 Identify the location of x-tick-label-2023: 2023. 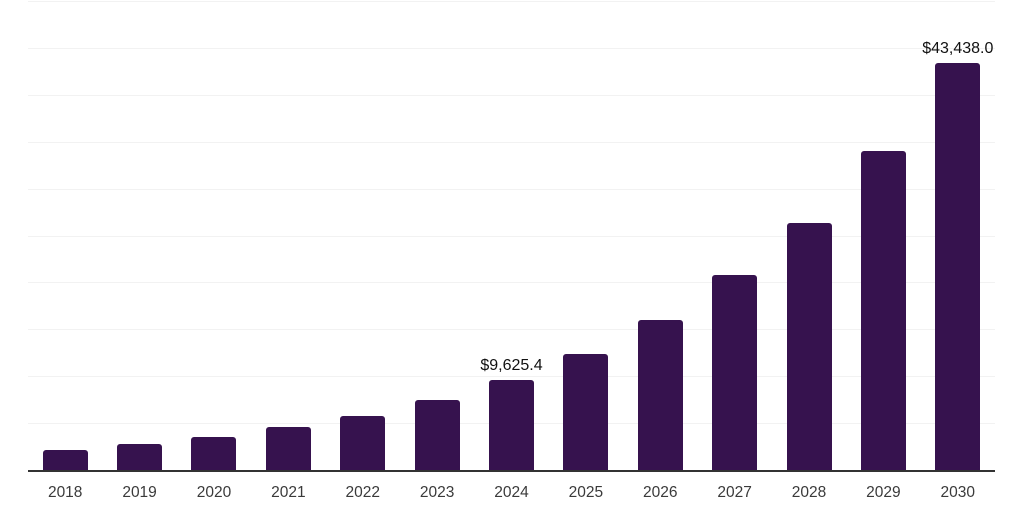
(437, 492).